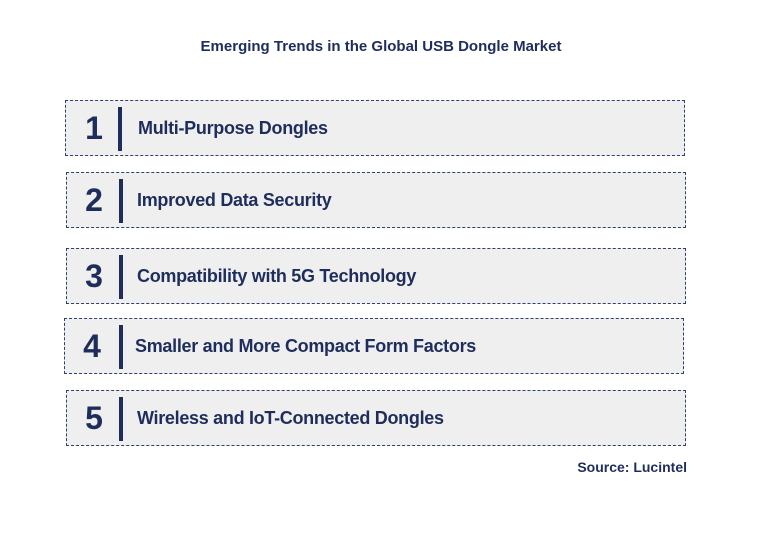  Describe the element at coordinates (290, 417) in the screenshot. I see `trend-label: Wireless and IoT-Connected Dongles` at that location.